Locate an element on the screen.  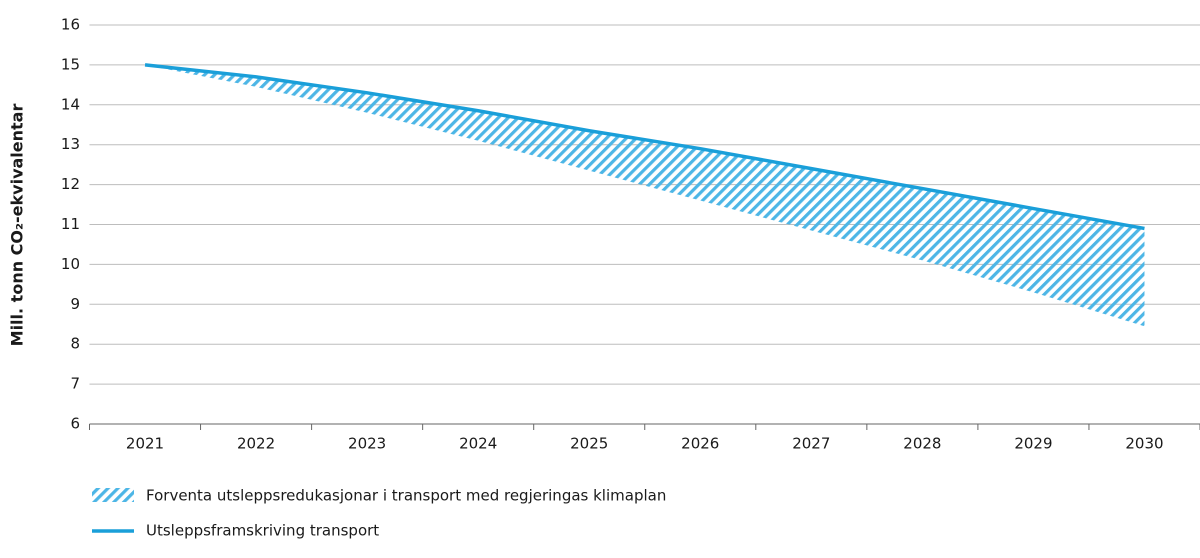
legend-swatch is located at coordinates (113, 495).